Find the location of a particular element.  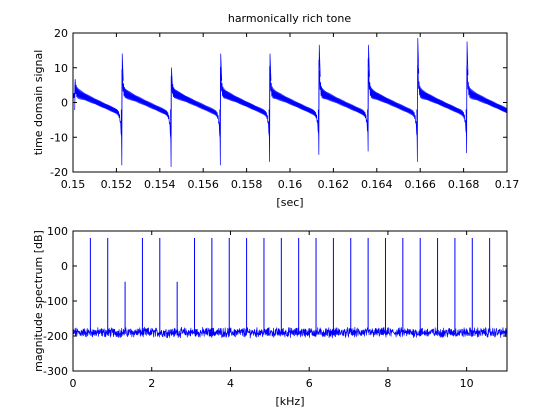

top-x-tick-label: 0.15 is located at coordinates (73, 184).